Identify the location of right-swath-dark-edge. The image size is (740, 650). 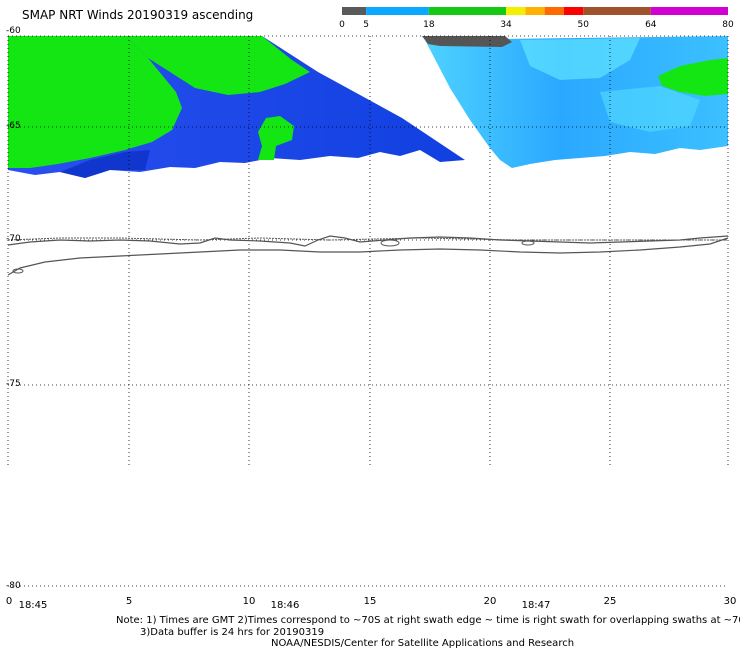
(467, 41).